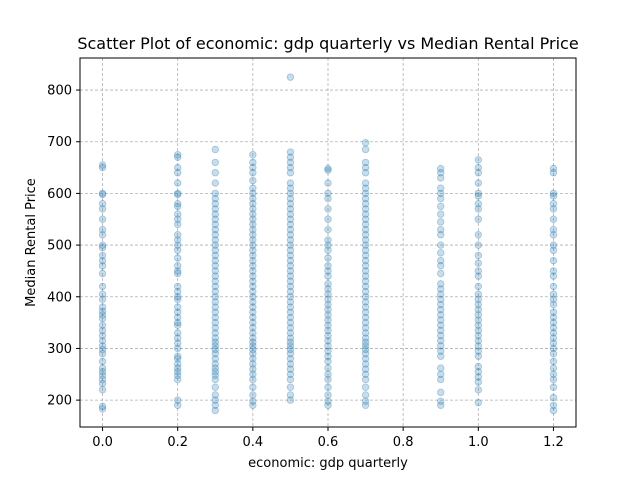  What do you see at coordinates (102, 442) in the screenshot?
I see `x-tick-label: 0.0` at bounding box center [102, 442].